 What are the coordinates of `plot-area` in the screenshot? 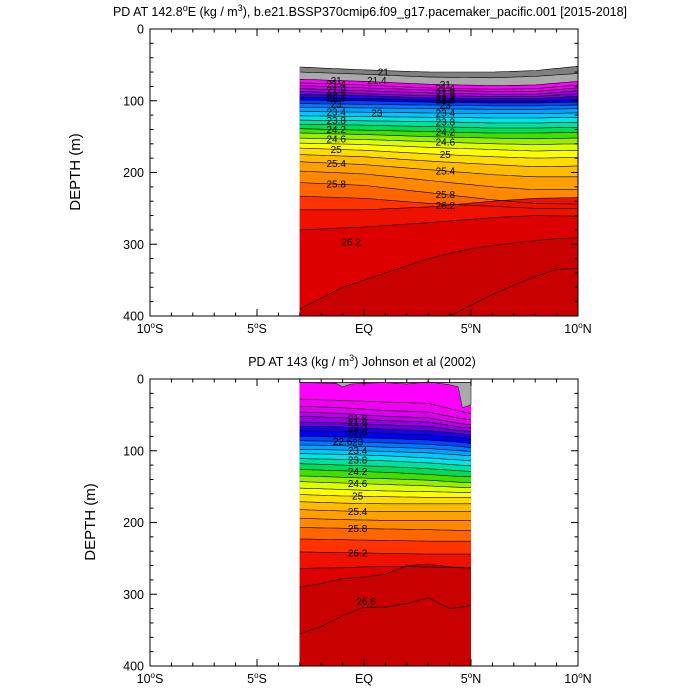 It's located at (438, 191).